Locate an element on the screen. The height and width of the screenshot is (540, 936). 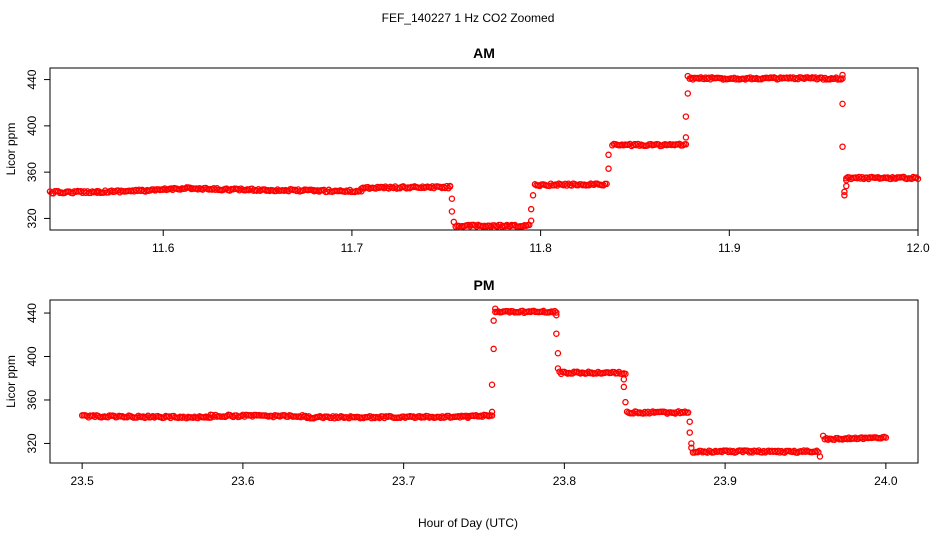
pm-y-tick-label: 440 is located at coordinates (32, 313).